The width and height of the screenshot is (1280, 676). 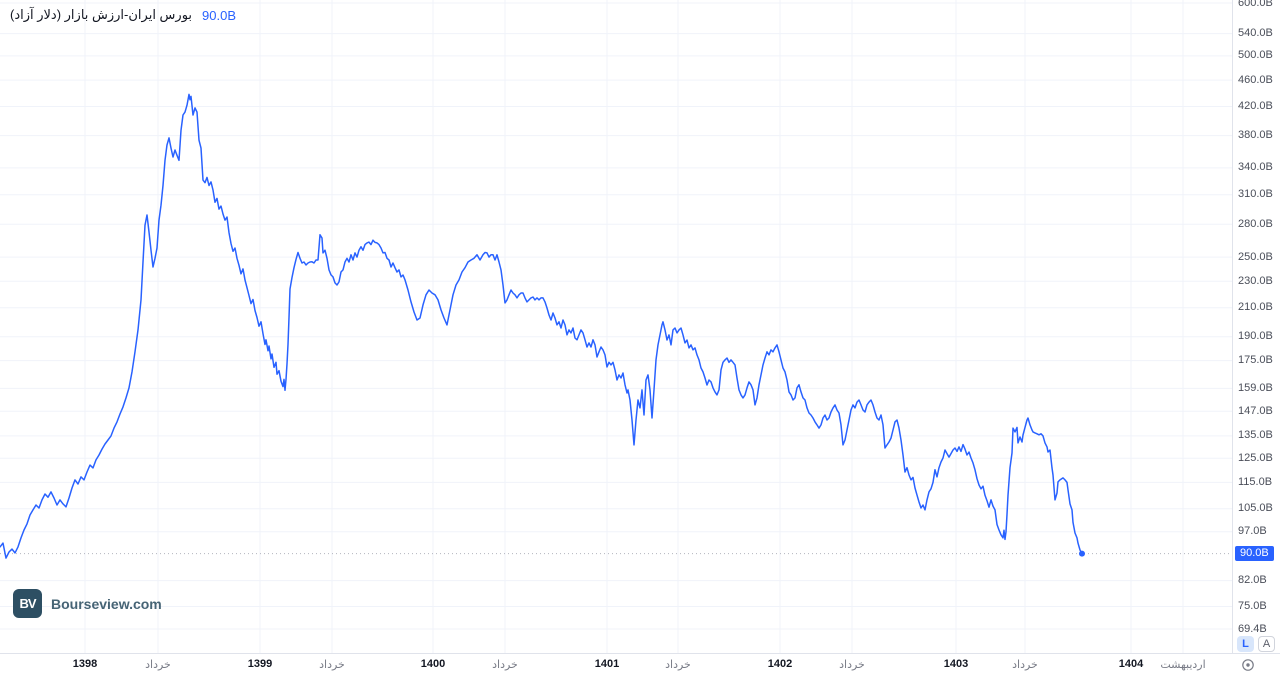 What do you see at coordinates (1245, 644) in the screenshot?
I see `log-scale-button: L` at bounding box center [1245, 644].